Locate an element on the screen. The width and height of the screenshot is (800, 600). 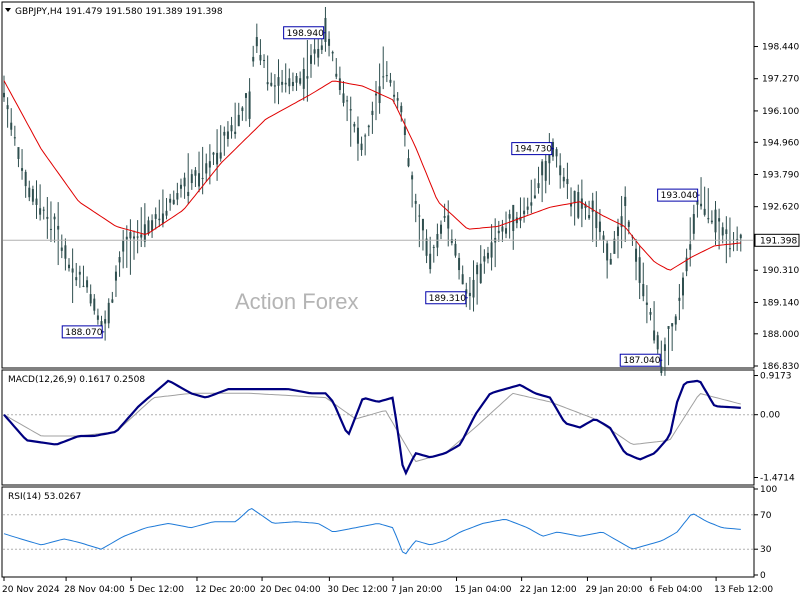
collapse-triangle-icon is located at coordinates (8, 10).